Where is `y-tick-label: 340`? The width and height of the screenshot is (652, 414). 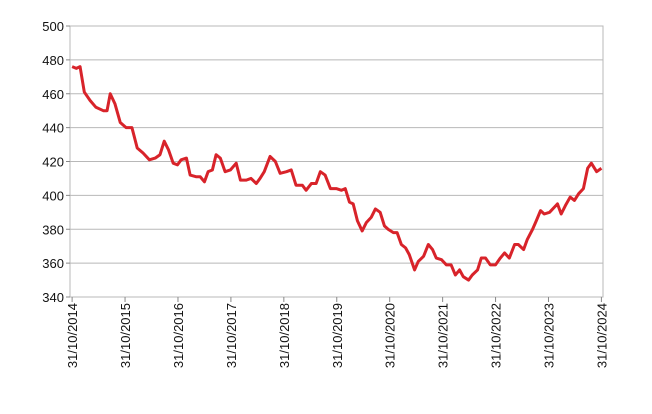
y-tick-label: 340 is located at coordinates (53, 297).